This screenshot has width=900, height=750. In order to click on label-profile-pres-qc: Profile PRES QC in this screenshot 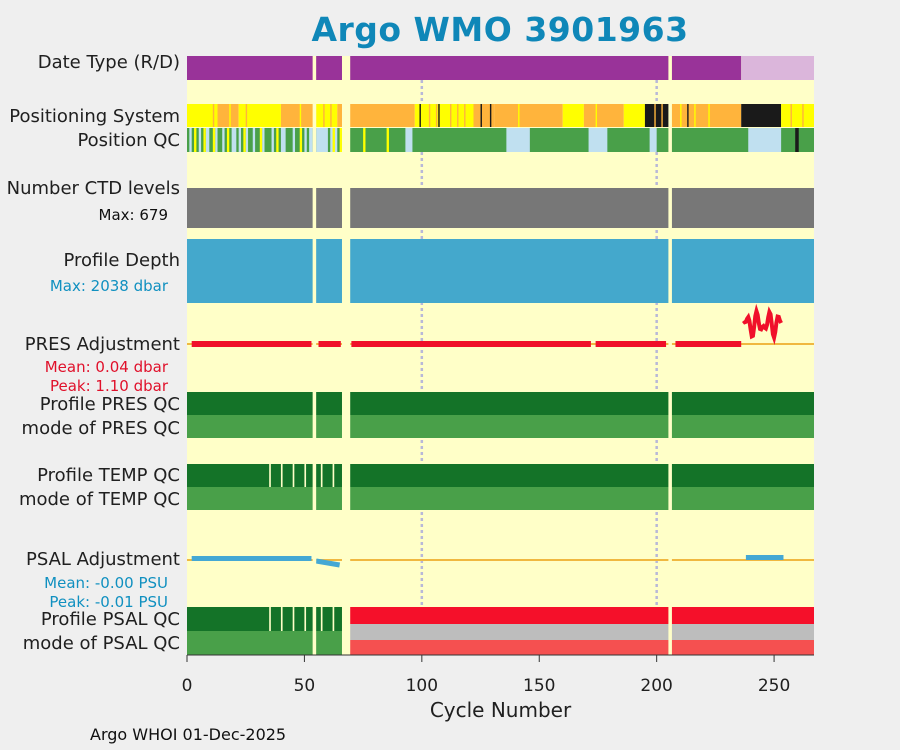, I will do `click(109, 404)`.